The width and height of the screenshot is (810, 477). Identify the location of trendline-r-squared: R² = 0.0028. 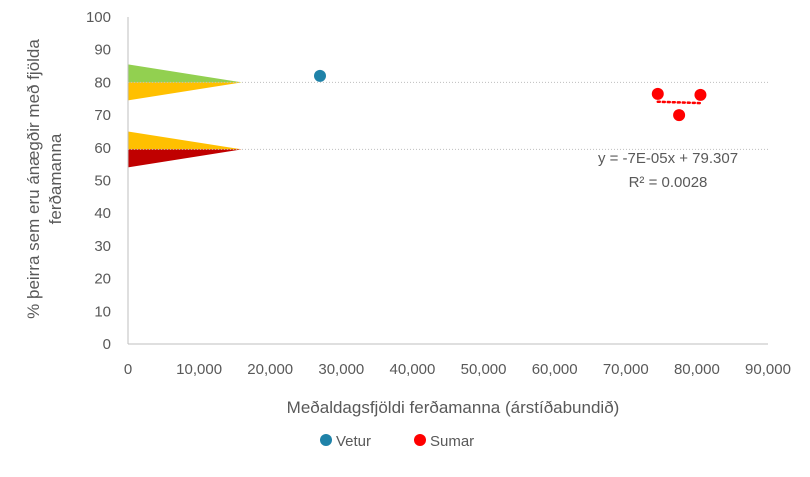
(668, 182).